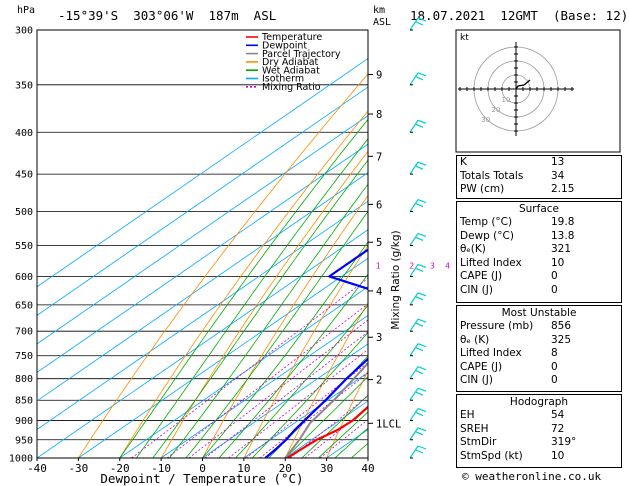 Image resolution: width=629 pixels, height=486 pixels. What do you see at coordinates (378, 265) in the screenshot?
I see `mixing-ratio-label: 1` at bounding box center [378, 265].